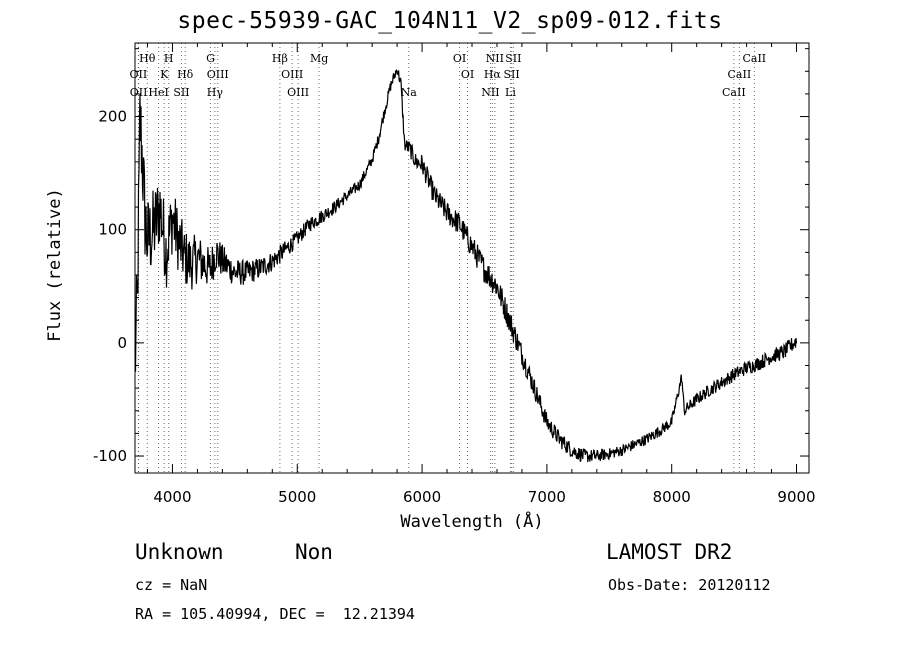 Image resolution: width=900 pixels, height=650 pixels. What do you see at coordinates (319, 58) in the screenshot?
I see `emission-line-label: Mg` at bounding box center [319, 58].